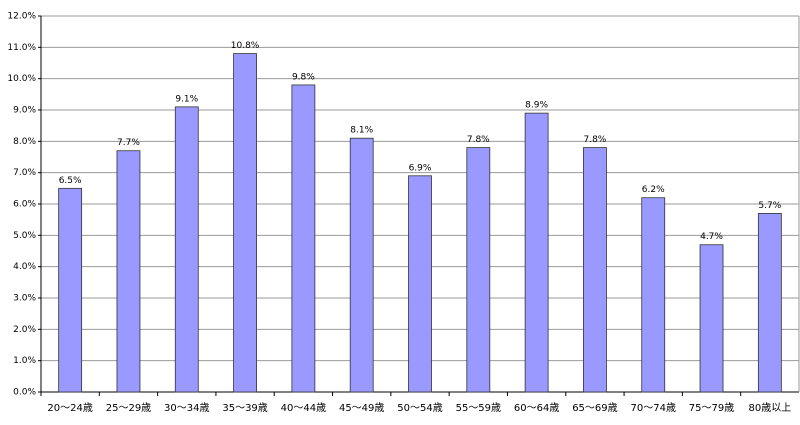 Image resolution: width=800 pixels, height=425 pixels. I want to click on data-label: 6.5%, so click(70, 181).